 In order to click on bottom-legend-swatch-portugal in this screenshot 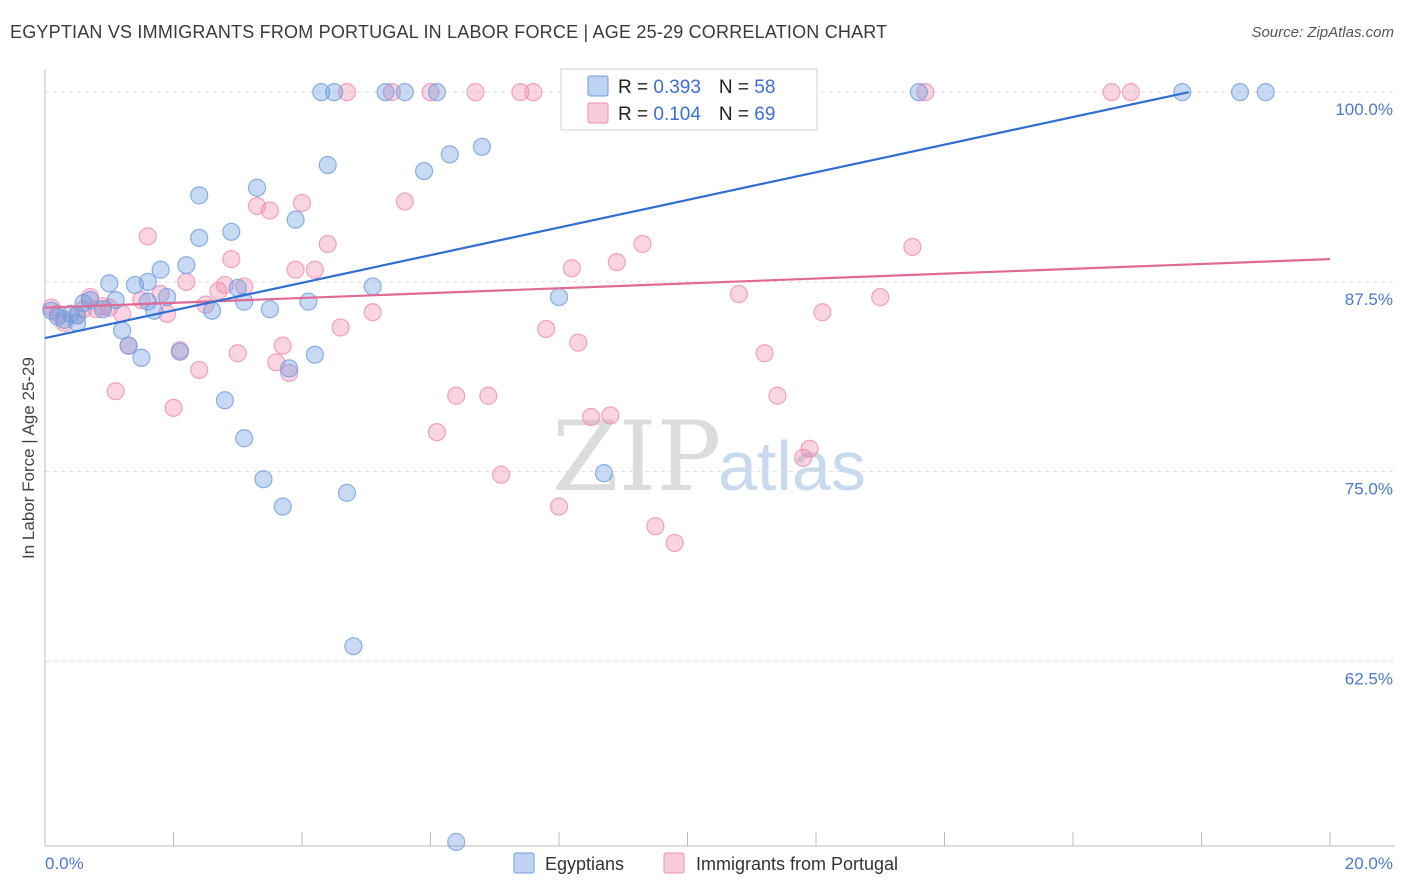, I will do `click(674, 863)`.